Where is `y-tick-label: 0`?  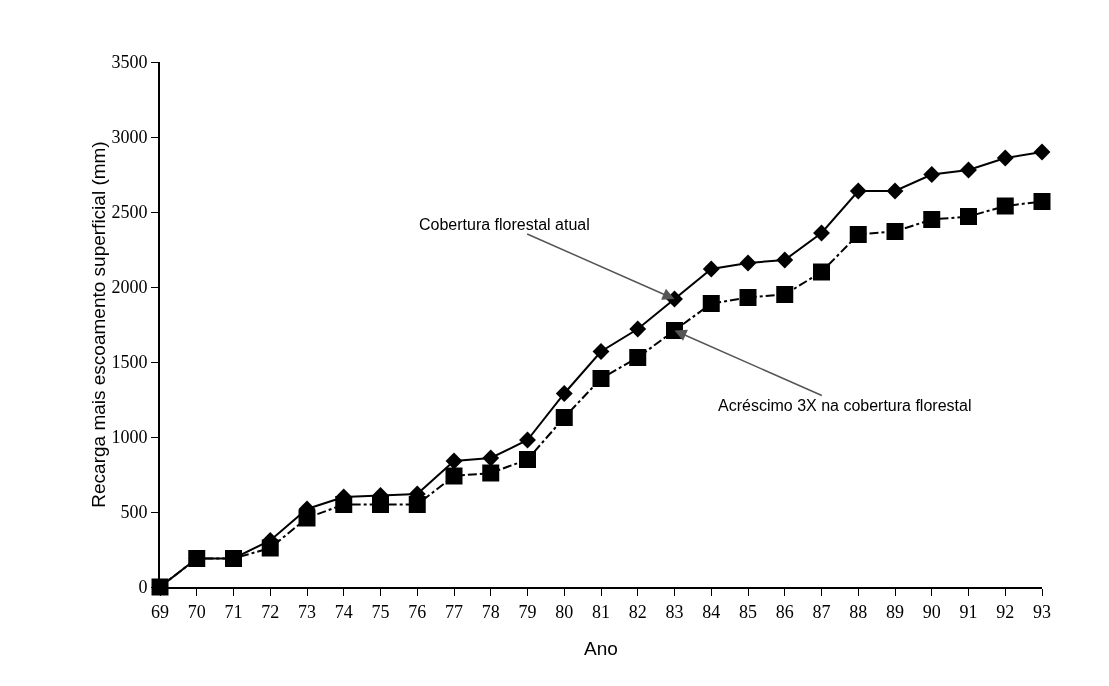 y-tick-label: 0 is located at coordinates (143, 587).